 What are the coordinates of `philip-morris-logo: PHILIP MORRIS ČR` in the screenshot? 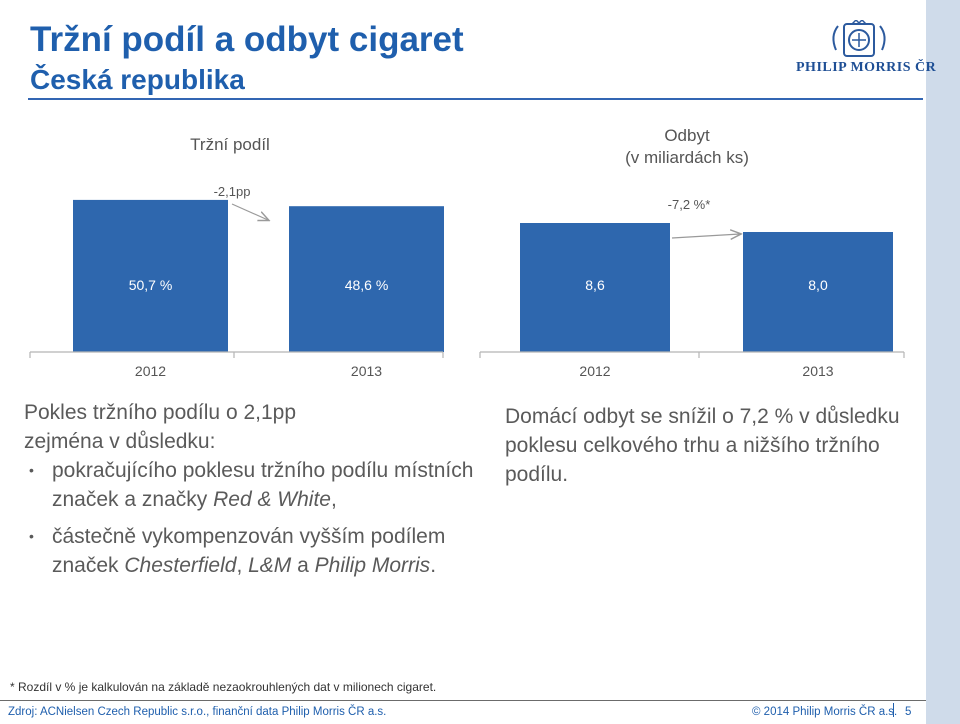 It's located at (866, 50).